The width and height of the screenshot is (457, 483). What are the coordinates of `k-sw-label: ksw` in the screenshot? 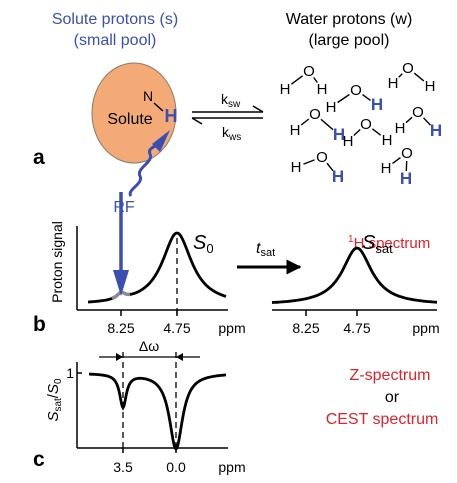 It's located at (231, 100).